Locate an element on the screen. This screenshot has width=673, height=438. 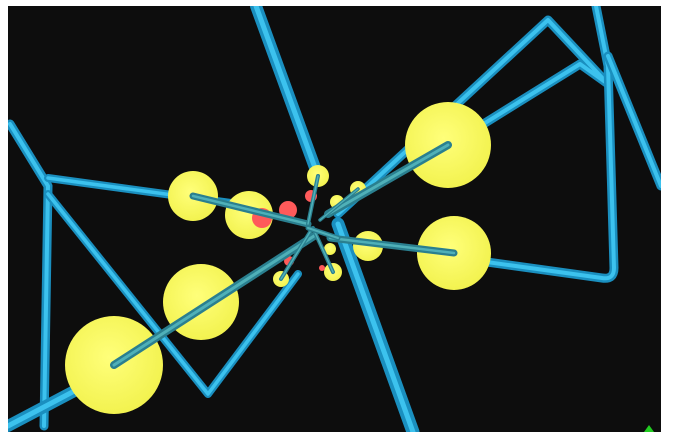
green-triangle-icon is located at coordinates (649, 428).